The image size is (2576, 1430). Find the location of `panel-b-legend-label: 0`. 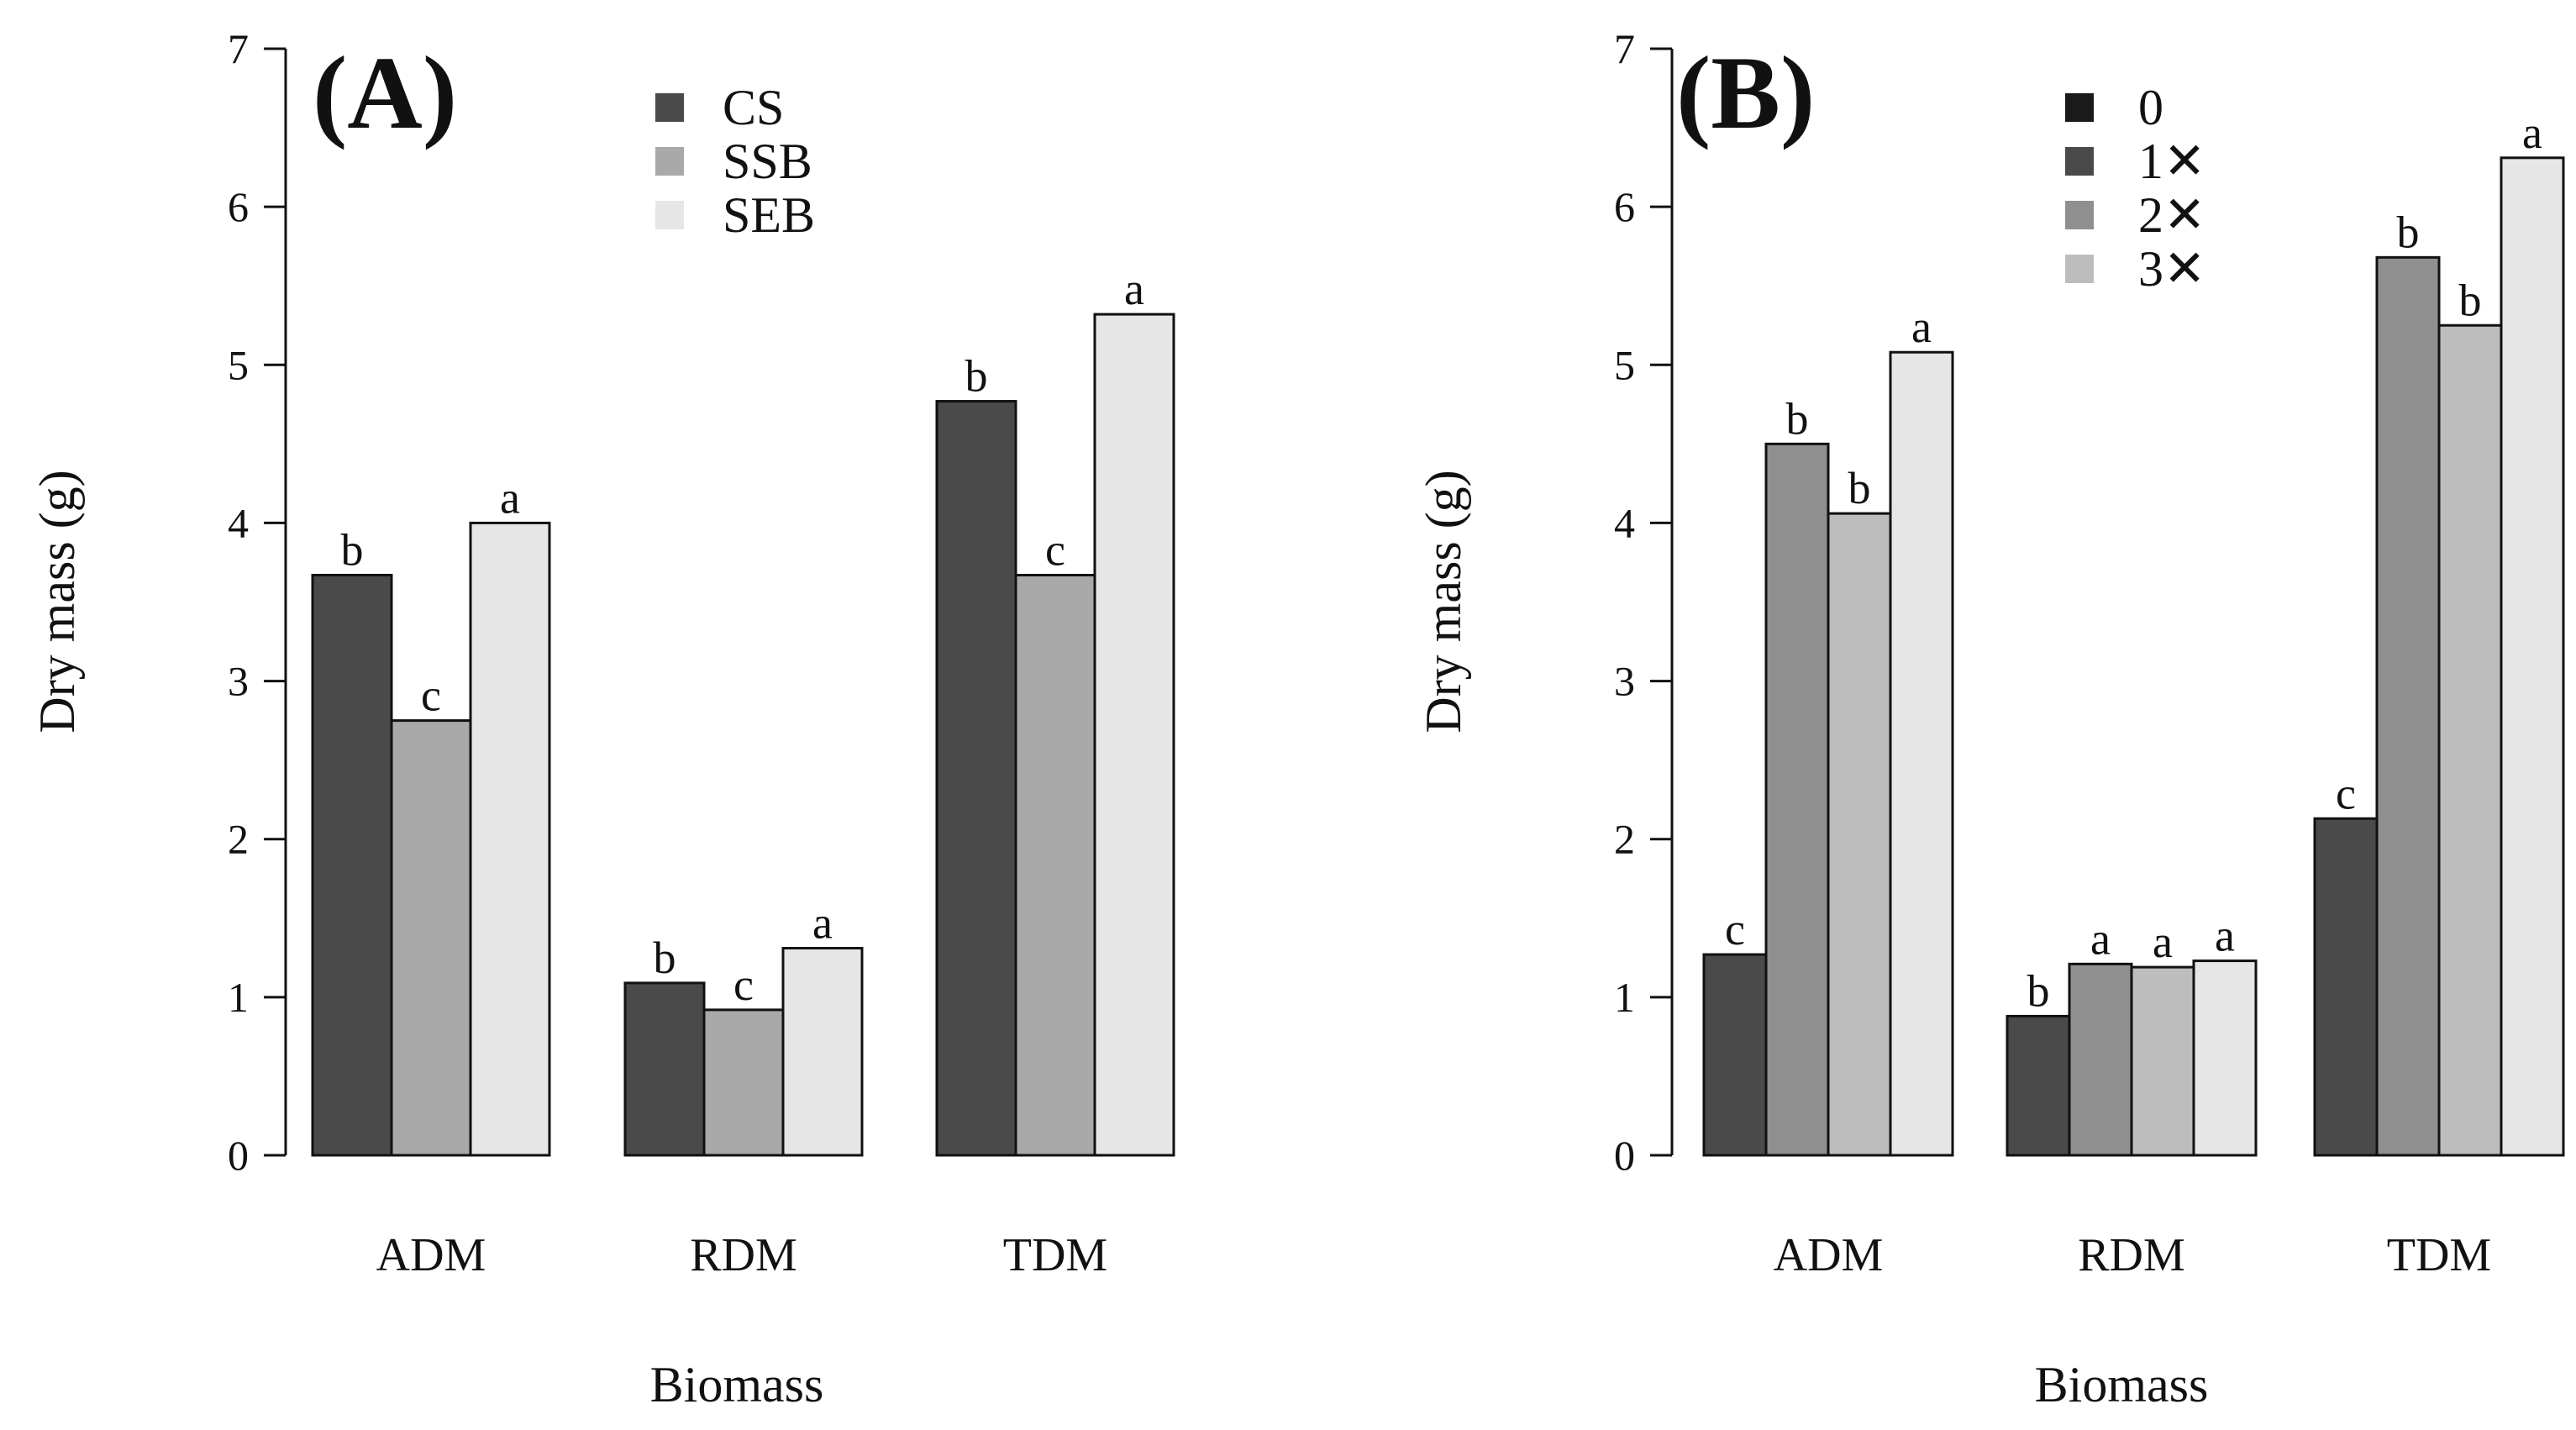

panel-b-legend-label: 0 is located at coordinates (2150, 107).